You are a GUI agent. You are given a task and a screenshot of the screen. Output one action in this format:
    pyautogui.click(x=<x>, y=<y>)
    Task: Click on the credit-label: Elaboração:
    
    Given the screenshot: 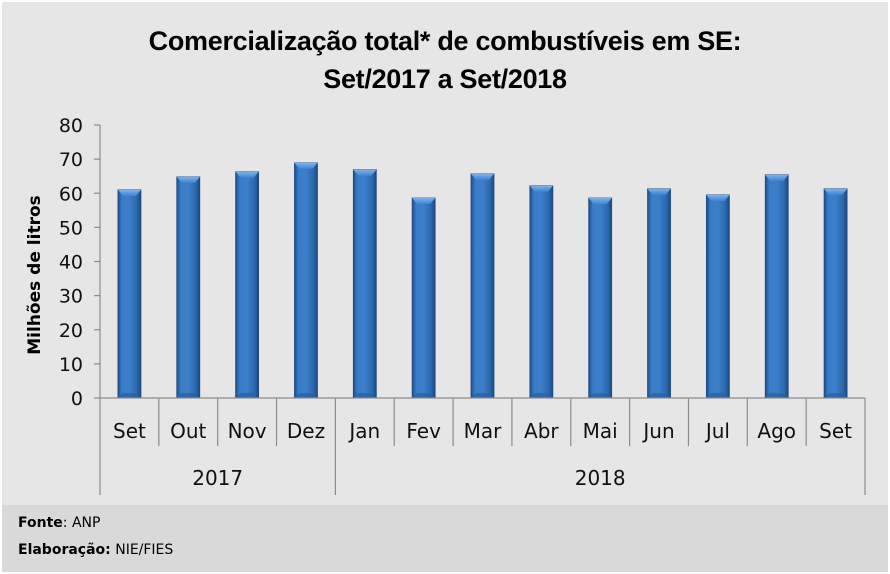 What is the action you would take?
    pyautogui.click(x=64, y=550)
    